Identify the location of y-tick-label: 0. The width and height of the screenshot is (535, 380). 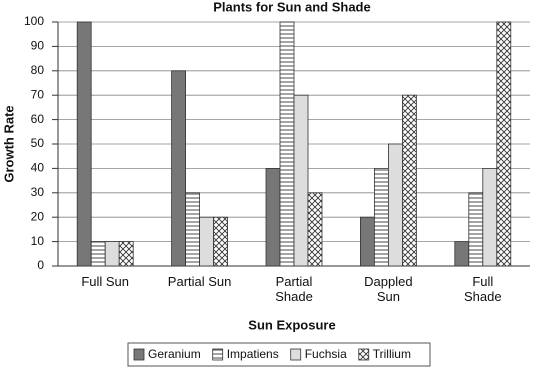
(40, 265).